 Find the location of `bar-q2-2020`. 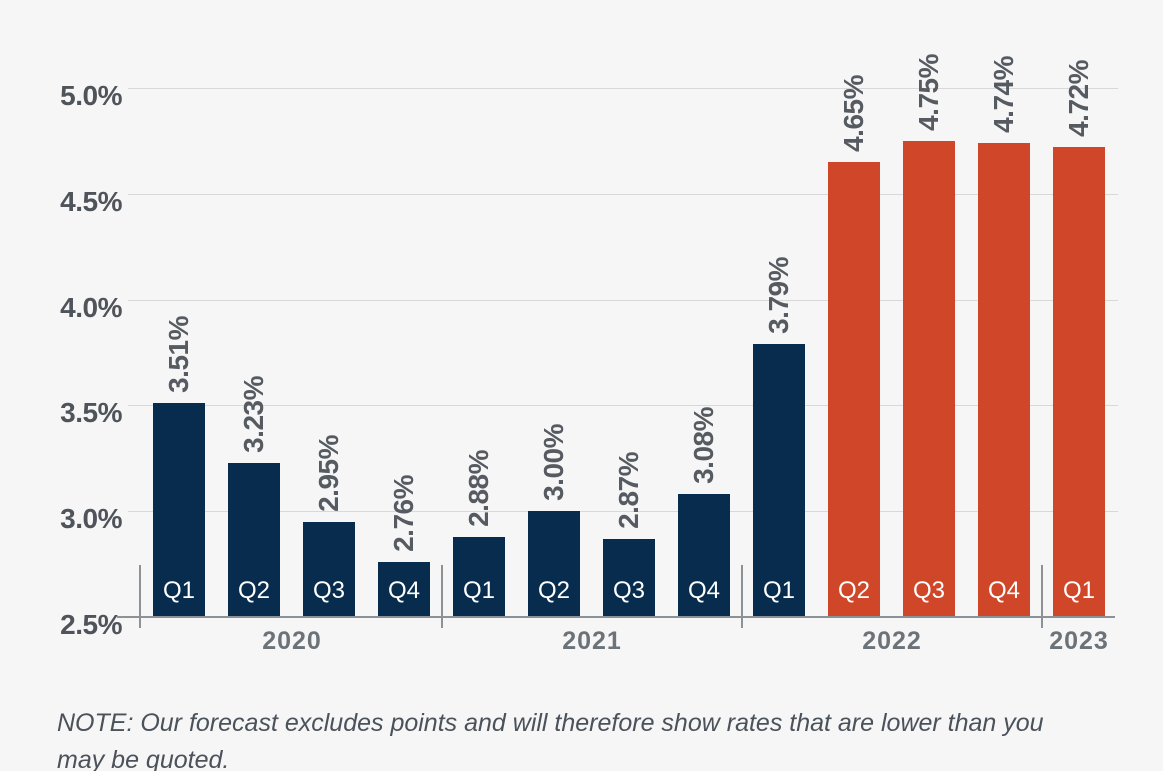

bar-q2-2020 is located at coordinates (254, 540).